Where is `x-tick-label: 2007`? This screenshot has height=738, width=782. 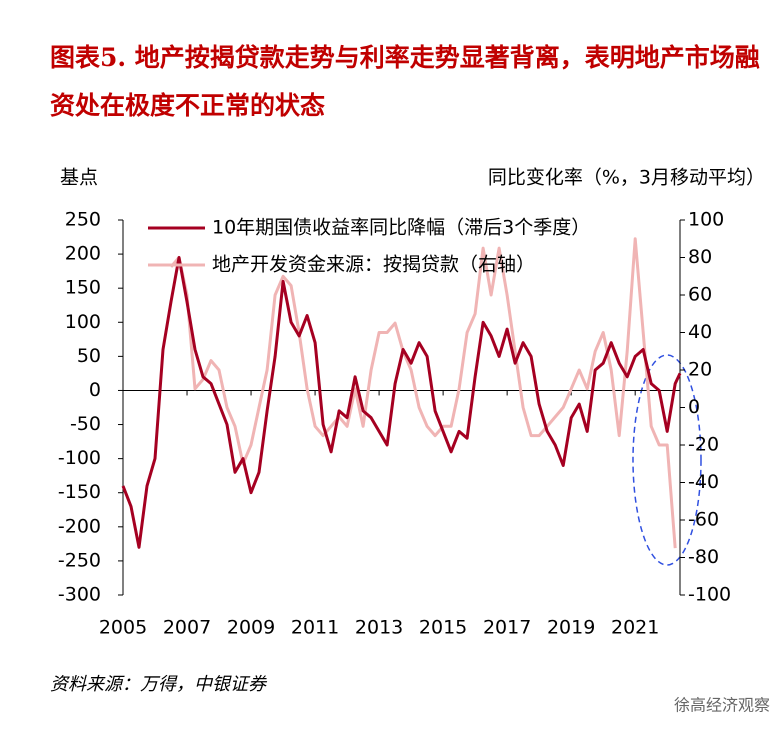
x-tick-label: 2007 is located at coordinates (187, 628).